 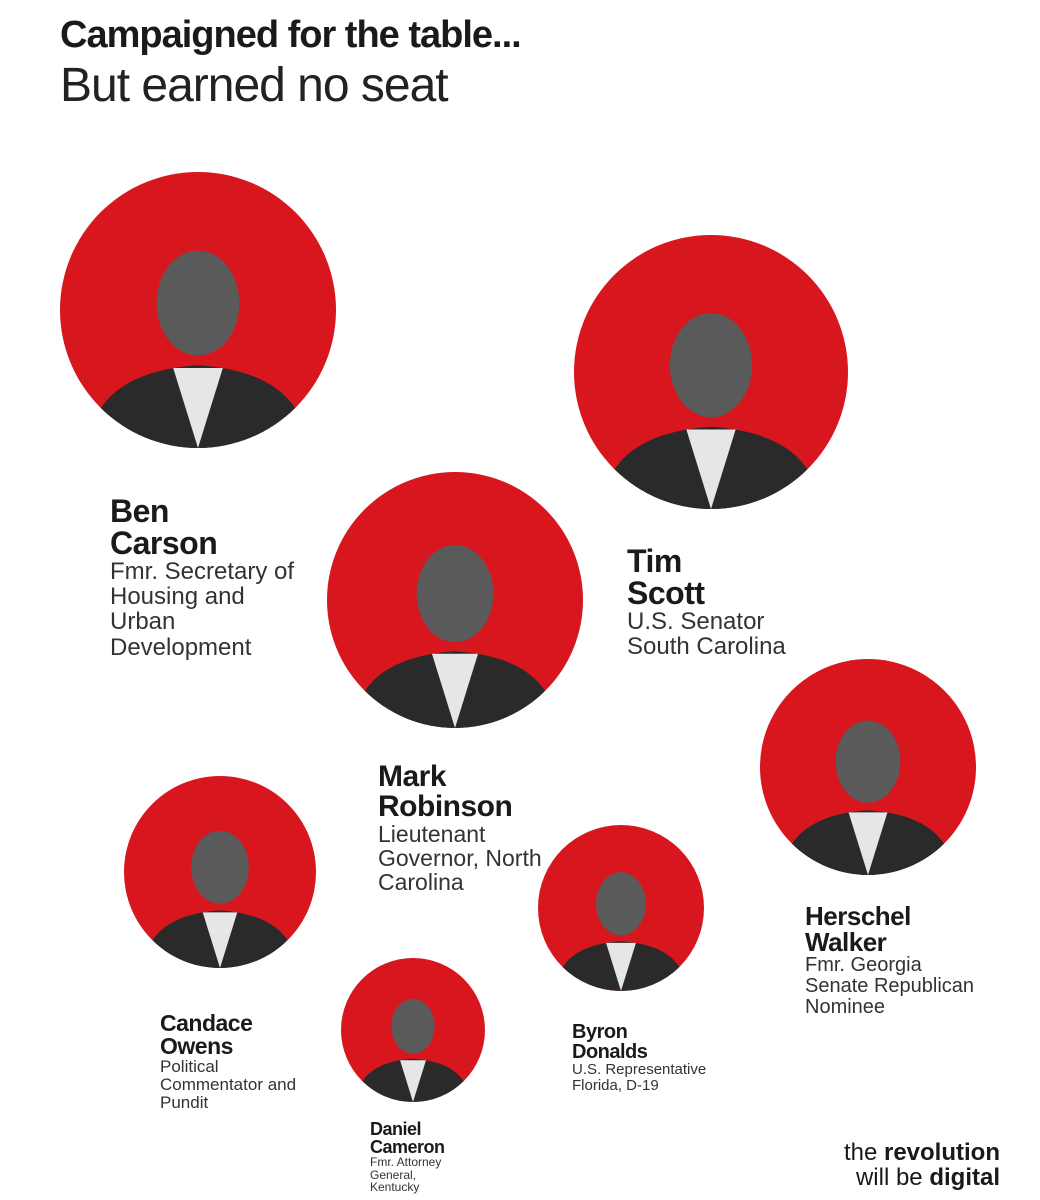 What do you see at coordinates (164, 543) in the screenshot?
I see `person-name: Carson` at bounding box center [164, 543].